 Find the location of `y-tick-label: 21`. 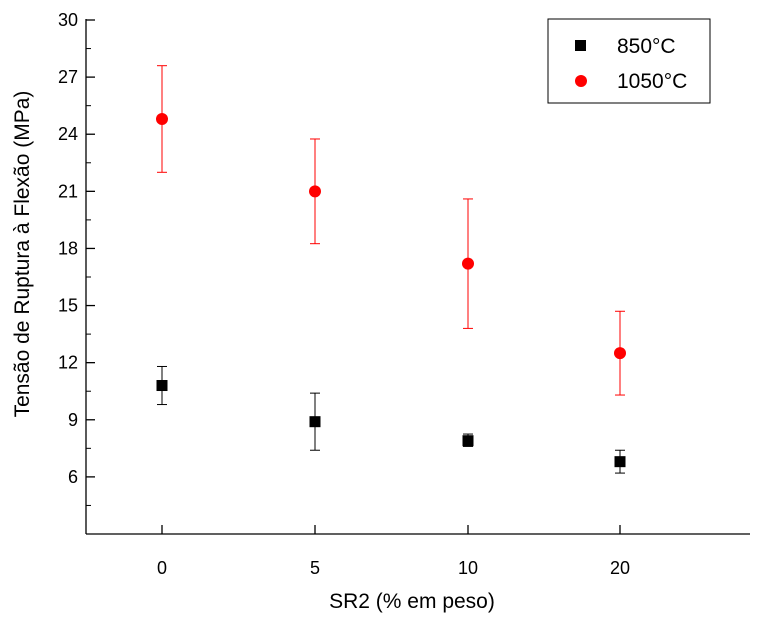

y-tick-label: 21 is located at coordinates (68, 191).